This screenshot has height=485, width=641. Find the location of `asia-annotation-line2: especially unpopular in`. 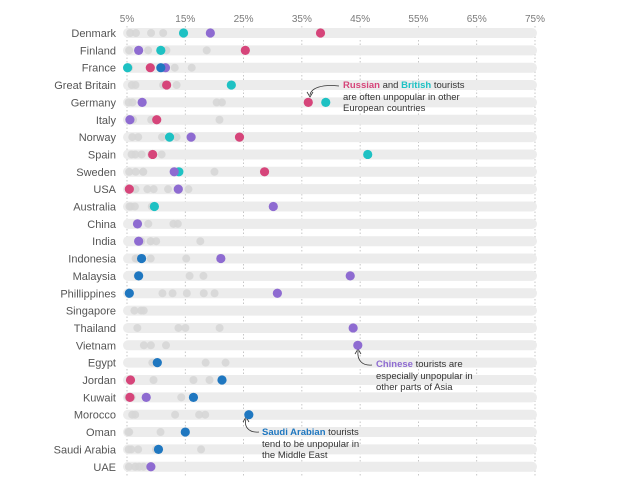

asia-annotation-line2: especially unpopular in is located at coordinates (424, 376).